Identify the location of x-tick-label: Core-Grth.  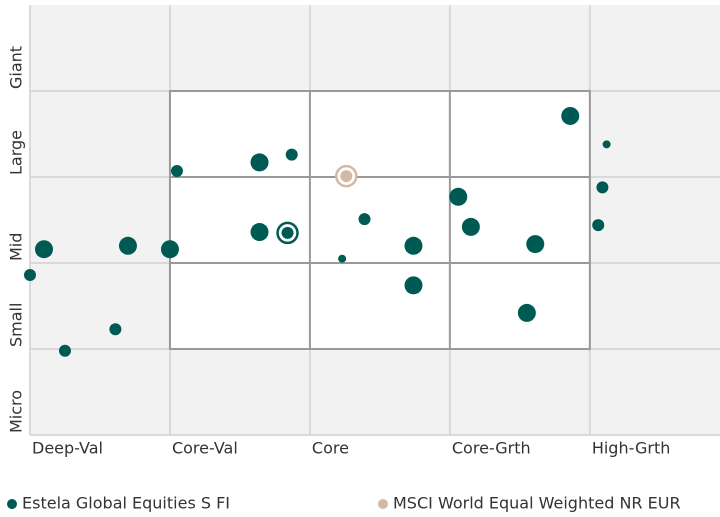
(491, 448).